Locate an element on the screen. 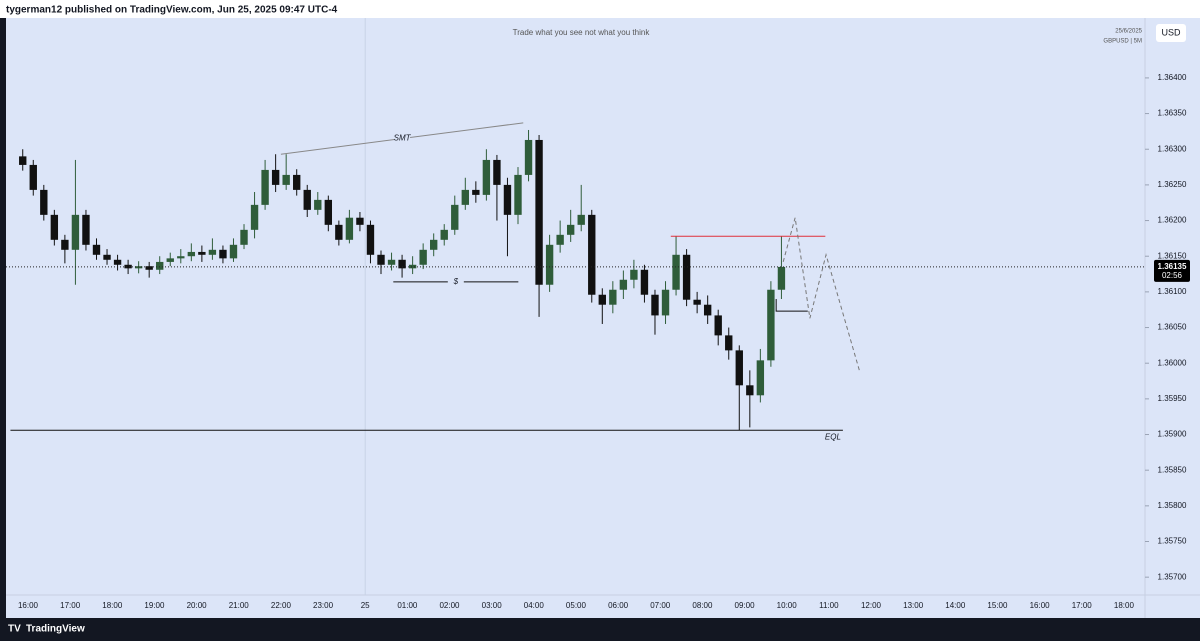 The height and width of the screenshot is (641, 1200). x-tick-label: 13:00 is located at coordinates (913, 605).